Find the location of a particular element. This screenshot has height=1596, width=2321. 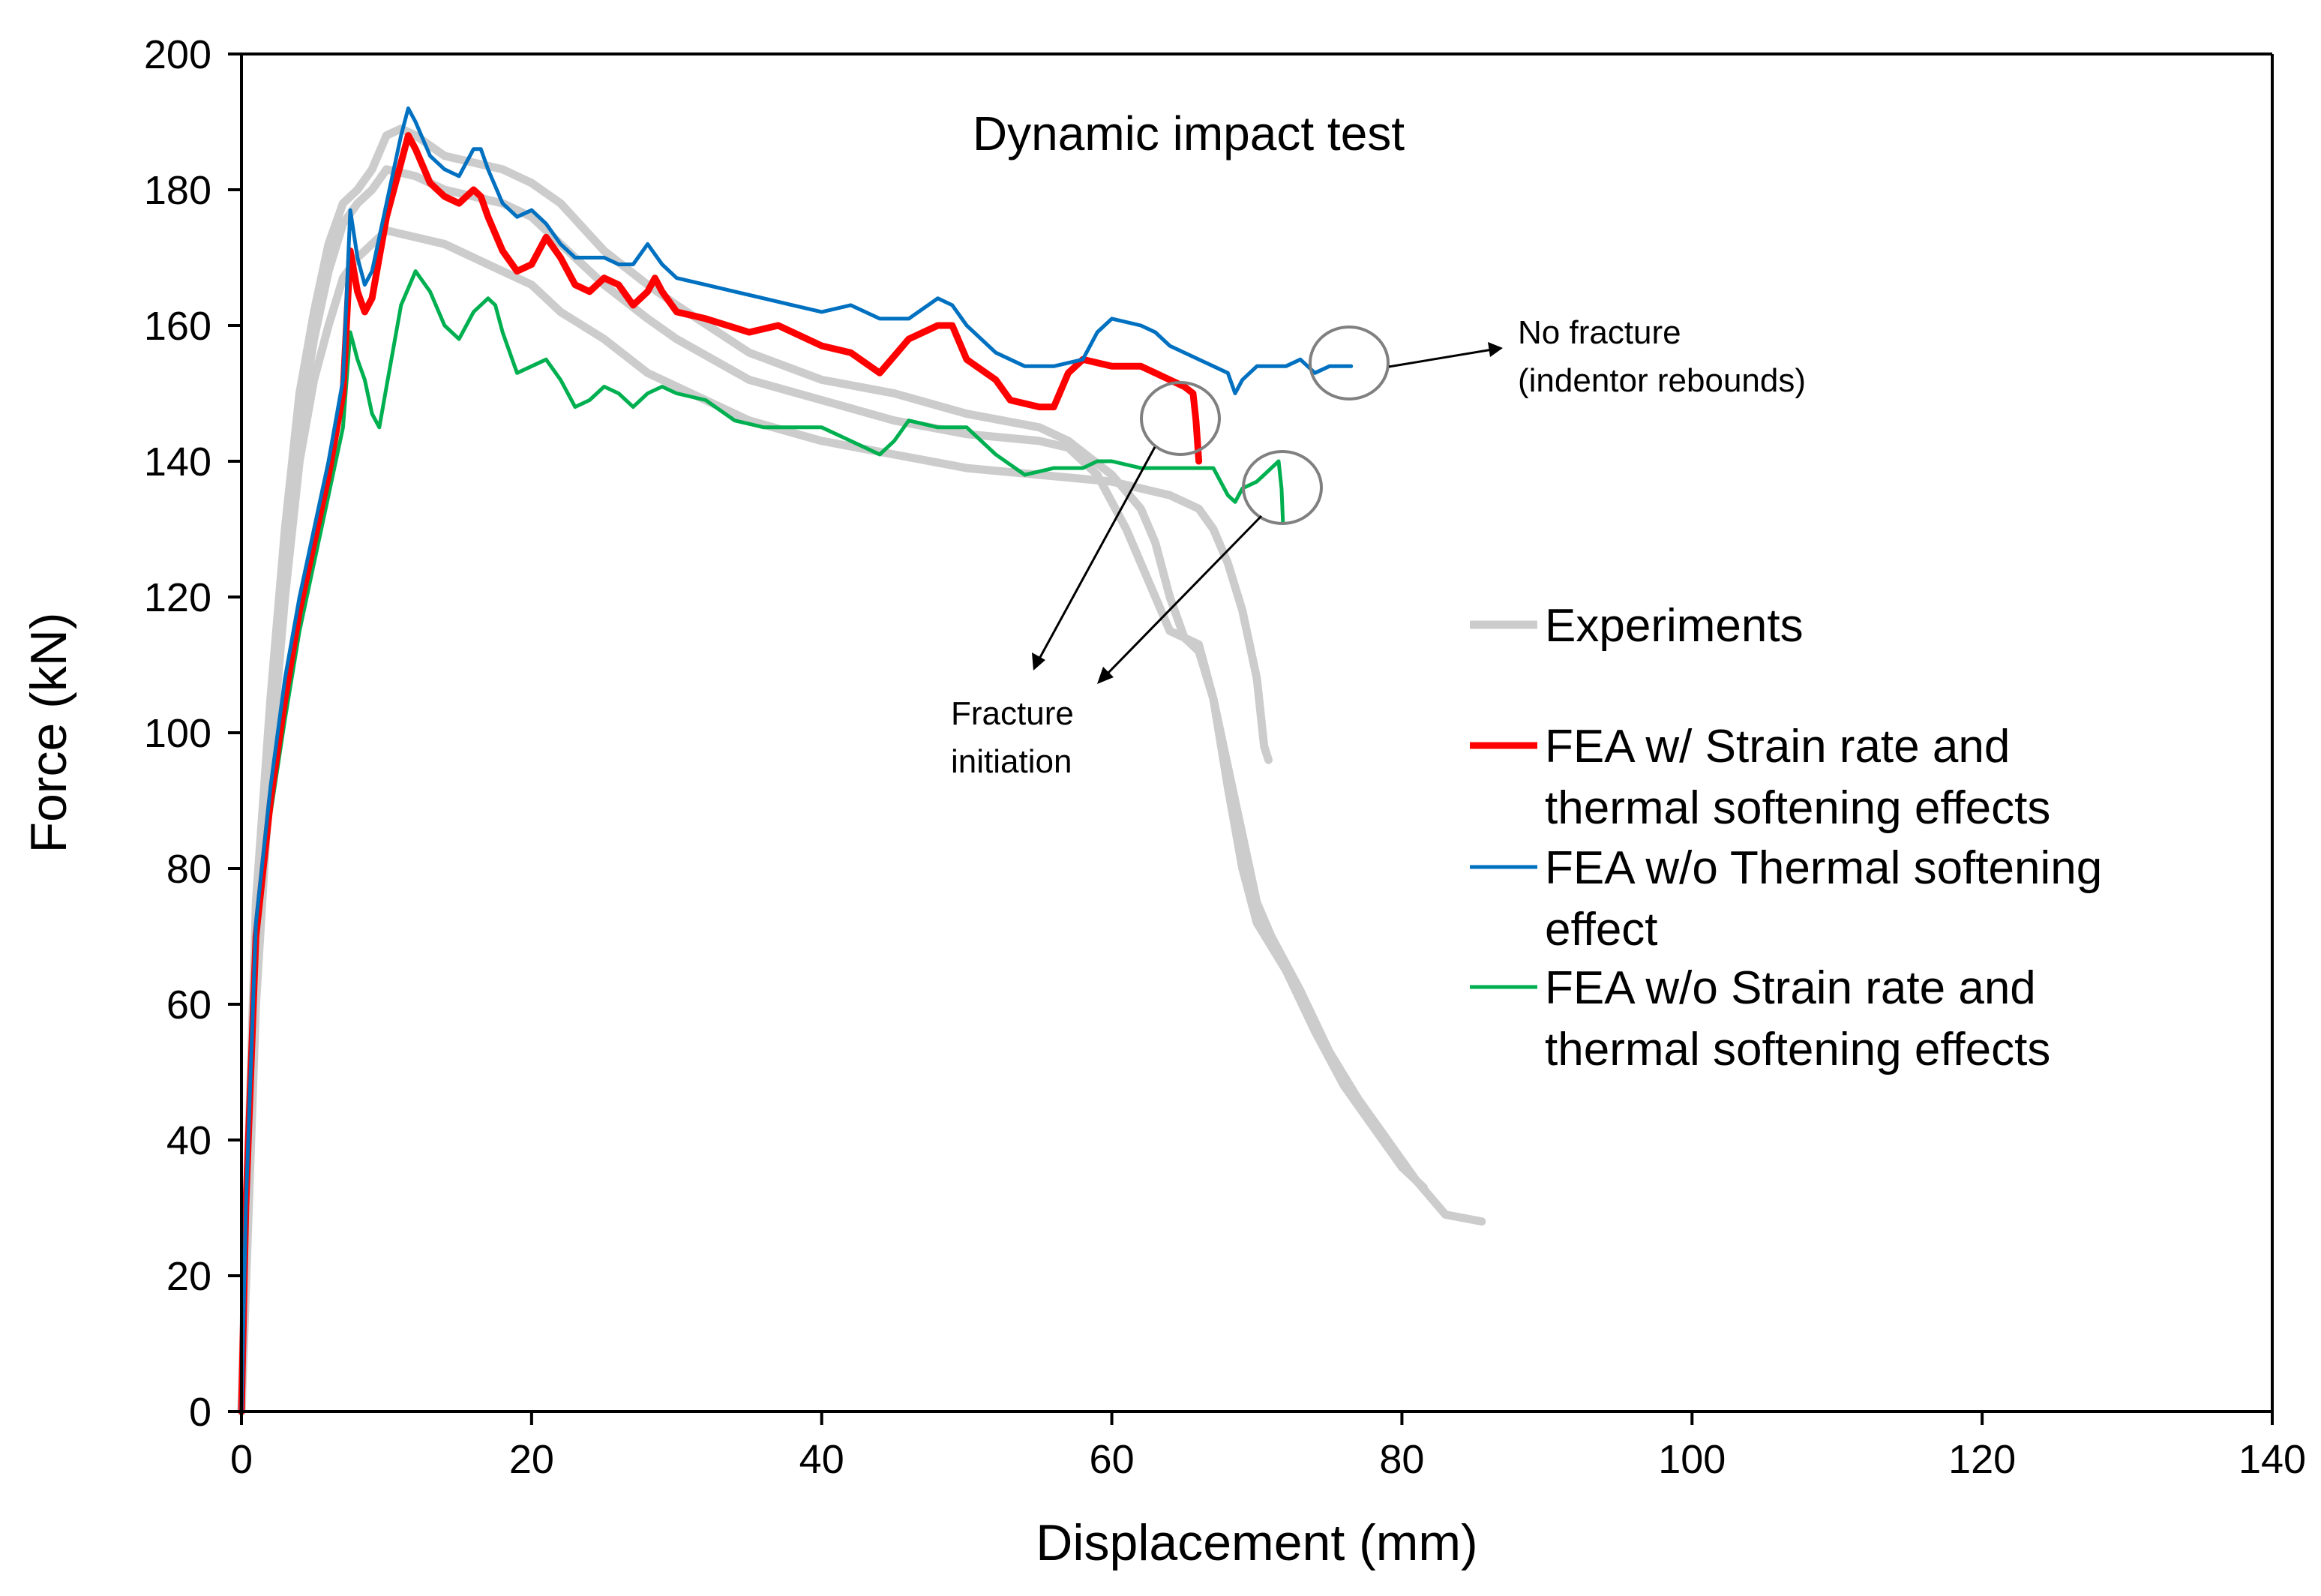

fracture-arrowhead-green is located at coordinates (1105, 675).